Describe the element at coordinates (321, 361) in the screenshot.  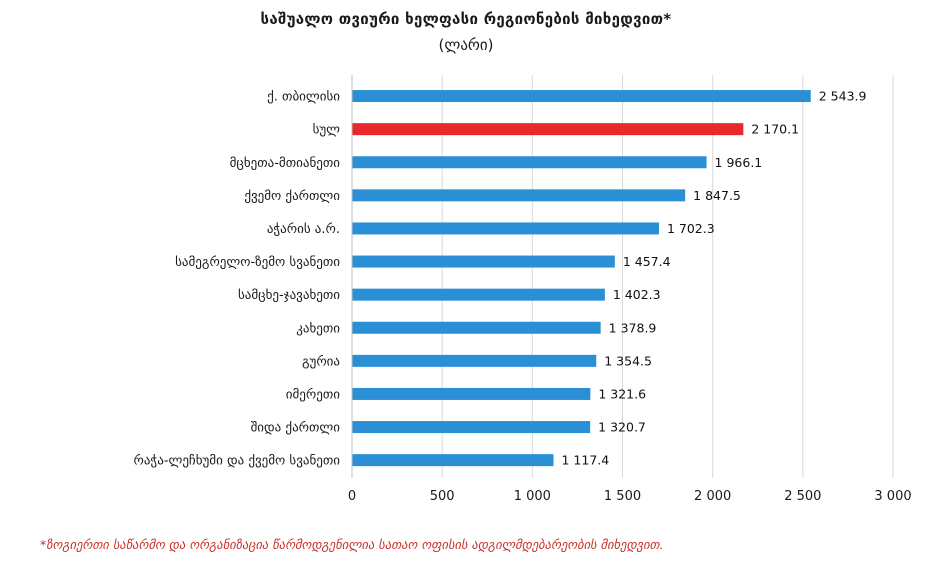
I see `category-label: გურია` at that location.